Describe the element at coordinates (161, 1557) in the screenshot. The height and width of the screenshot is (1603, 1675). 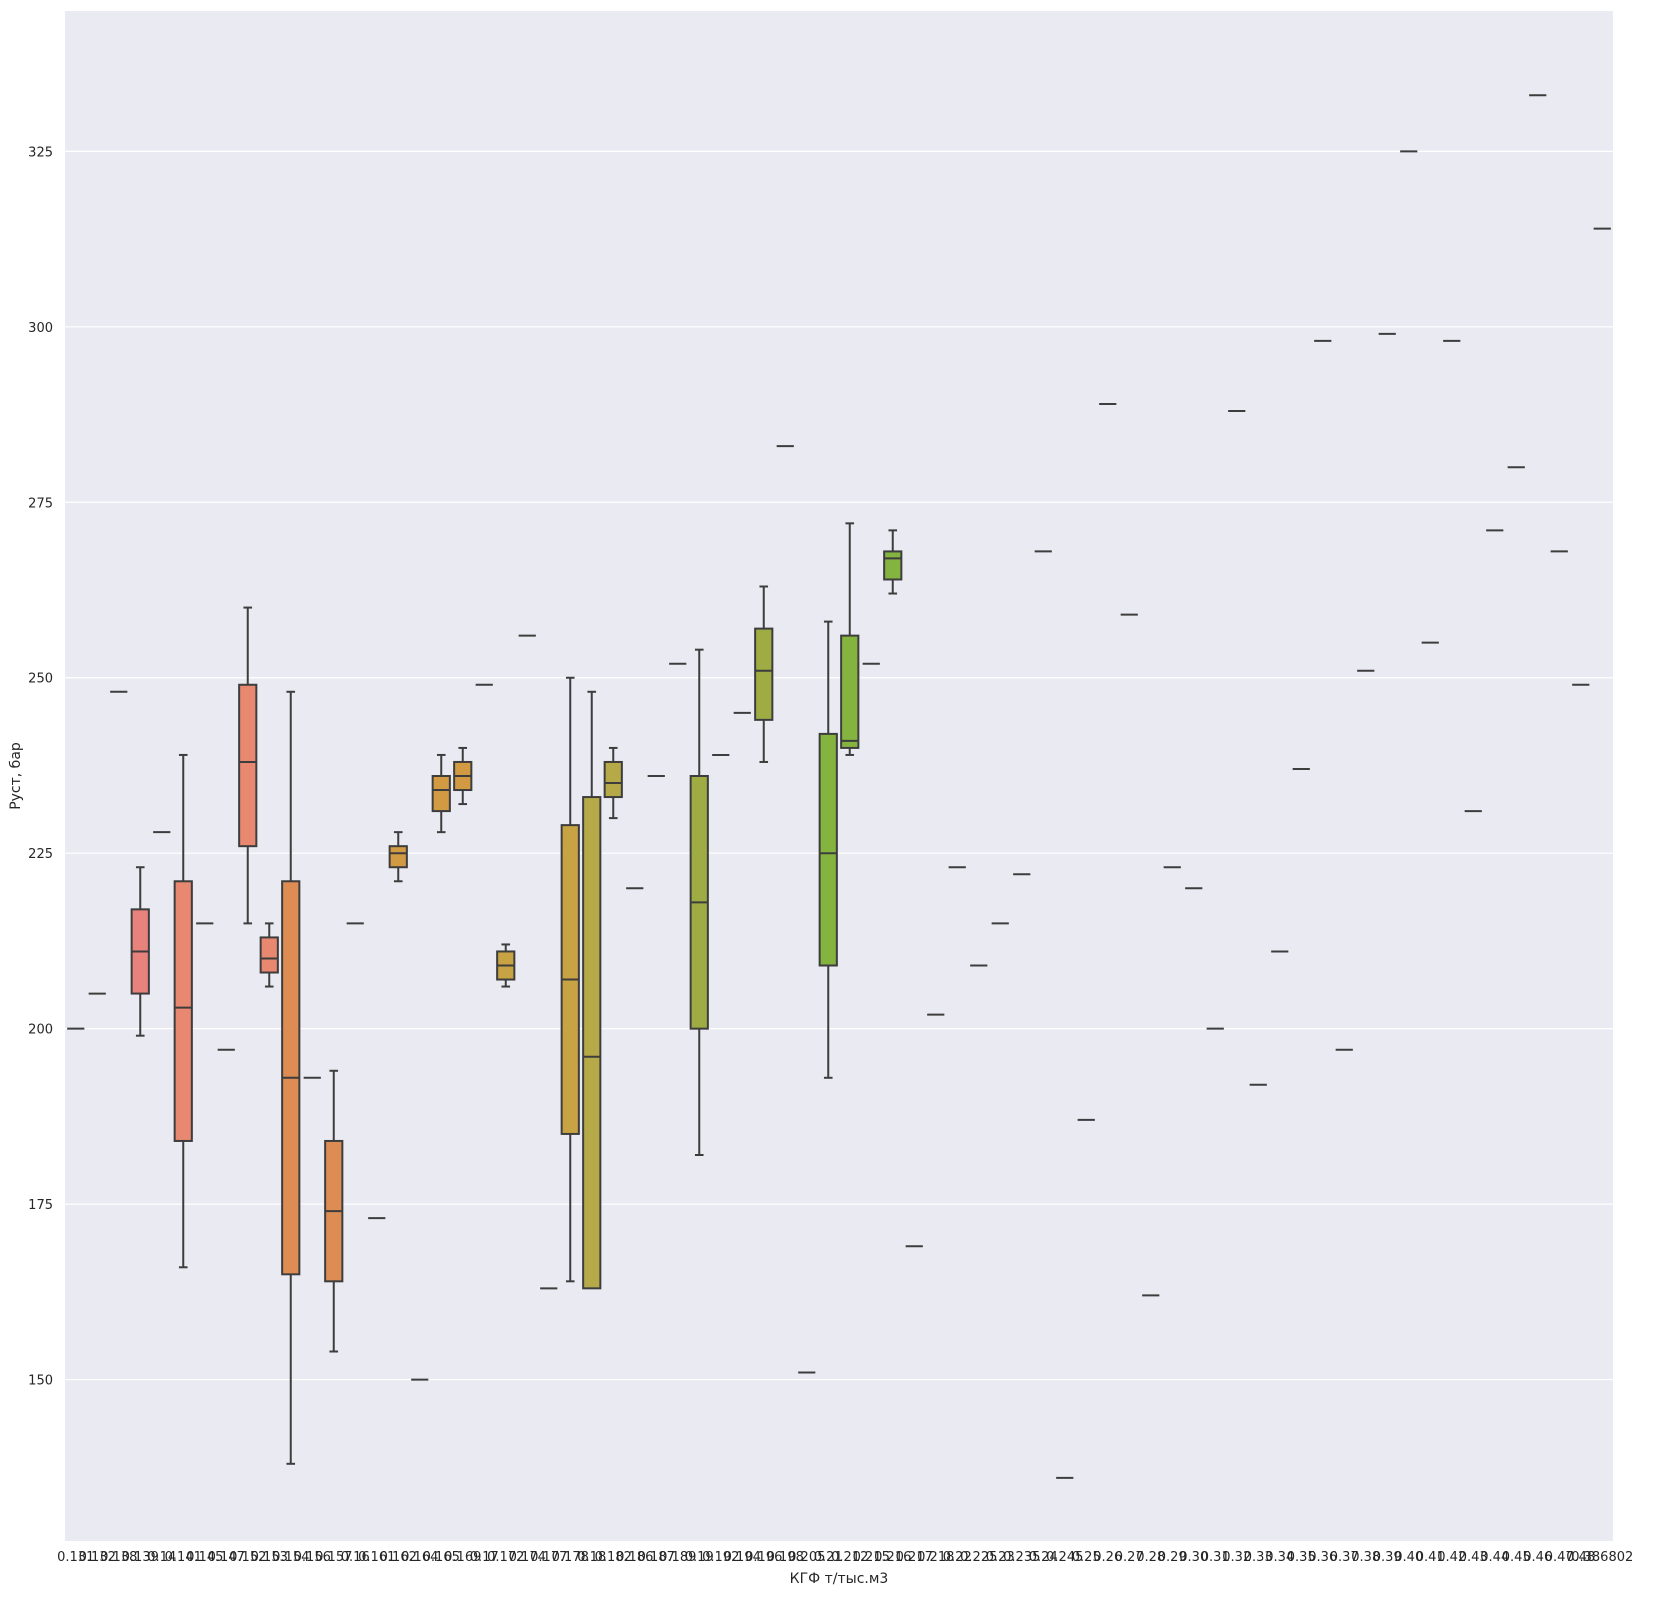
I see `x-tick-label: 0.14` at that location.